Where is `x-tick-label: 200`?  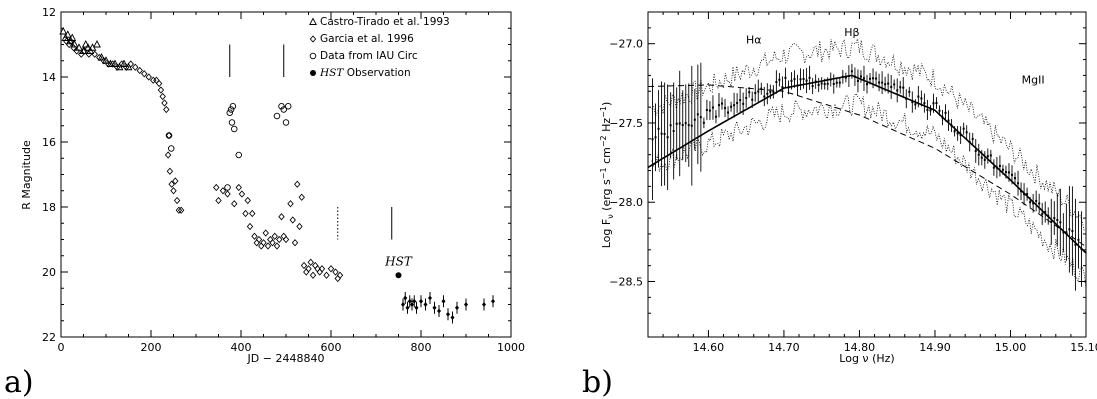 x-tick-label: 200 is located at coordinates (151, 347).